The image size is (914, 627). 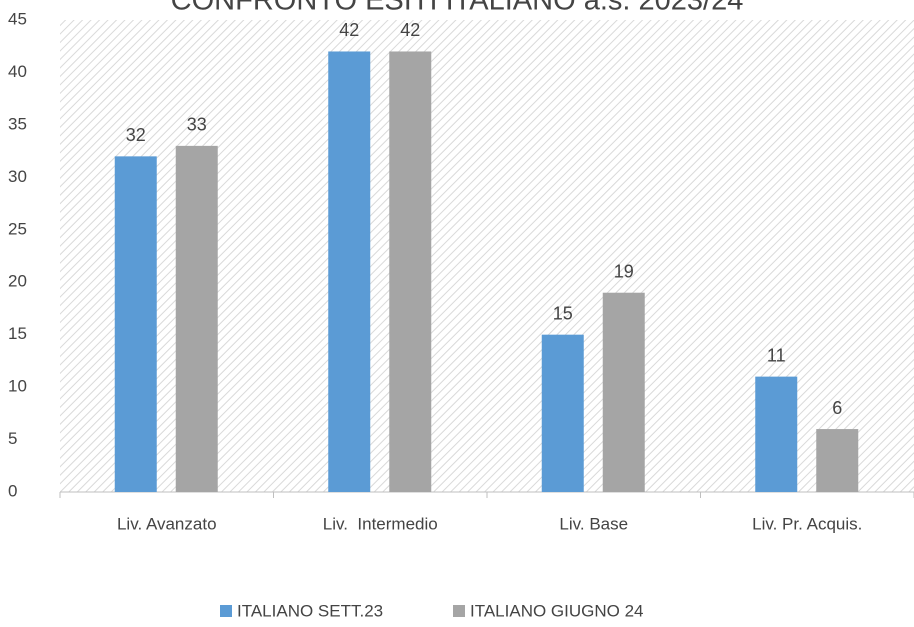 I want to click on y-tick-label: 5, so click(x=12, y=438).